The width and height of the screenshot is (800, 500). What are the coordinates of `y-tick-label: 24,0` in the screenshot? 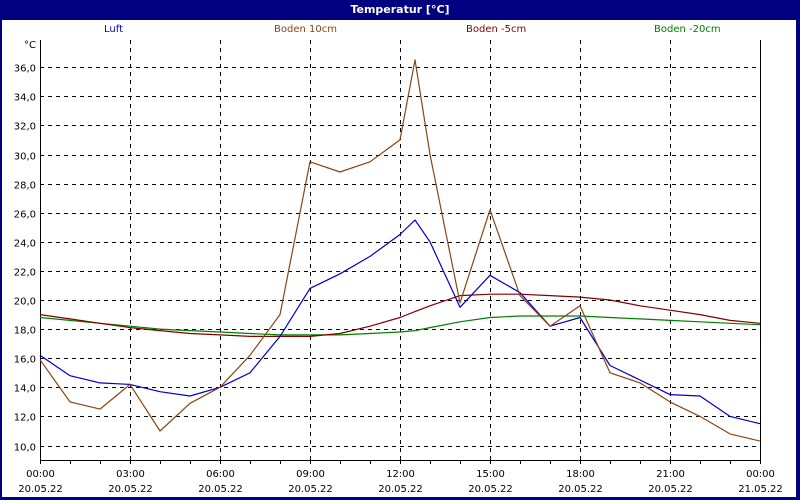 It's located at (25, 244).